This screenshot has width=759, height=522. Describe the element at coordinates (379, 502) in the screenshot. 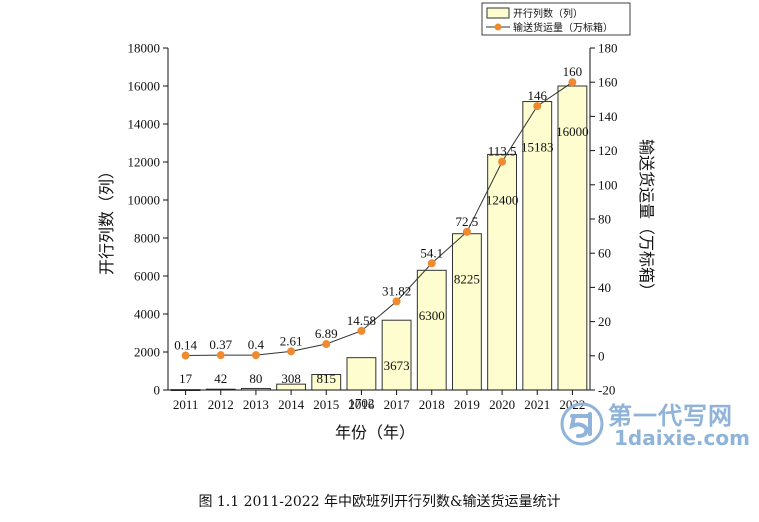

I see `figure-caption: 图 1.1 2011-2022 年中欧班列开行列数&输送货运量统计` at that location.